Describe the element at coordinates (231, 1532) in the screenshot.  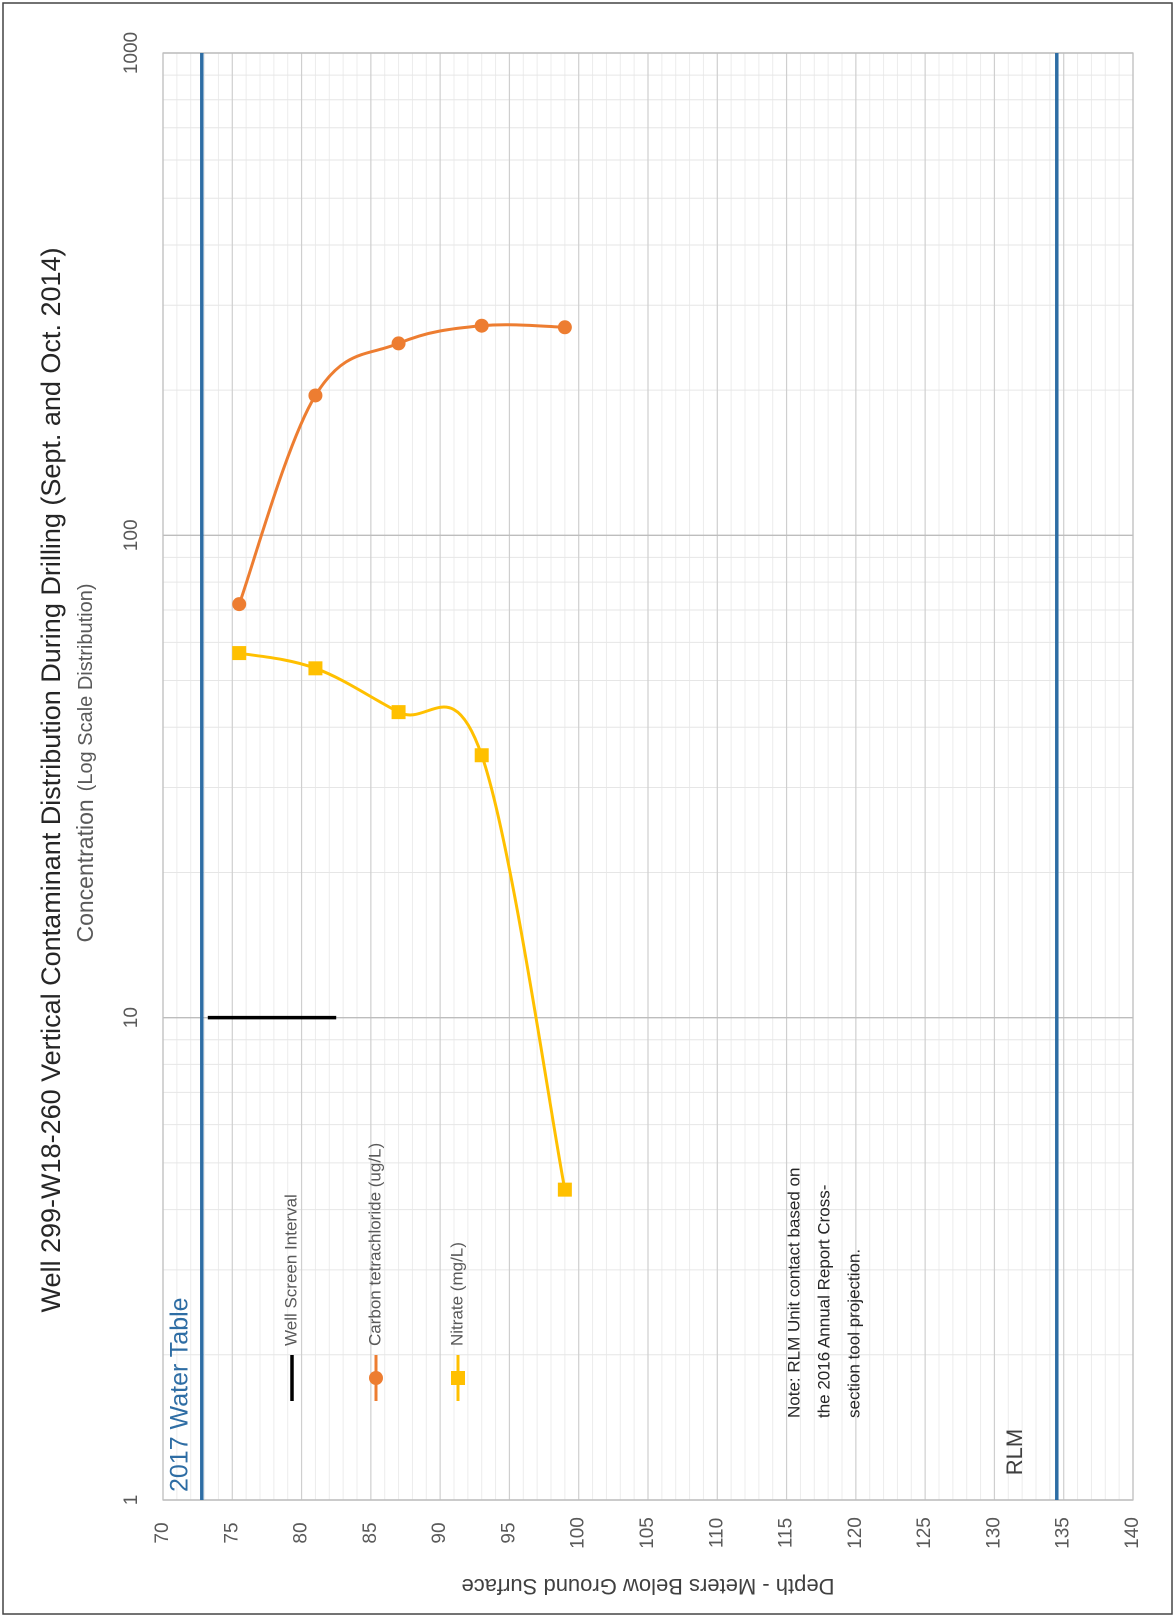
I see `x-tick-label: 75` at that location.